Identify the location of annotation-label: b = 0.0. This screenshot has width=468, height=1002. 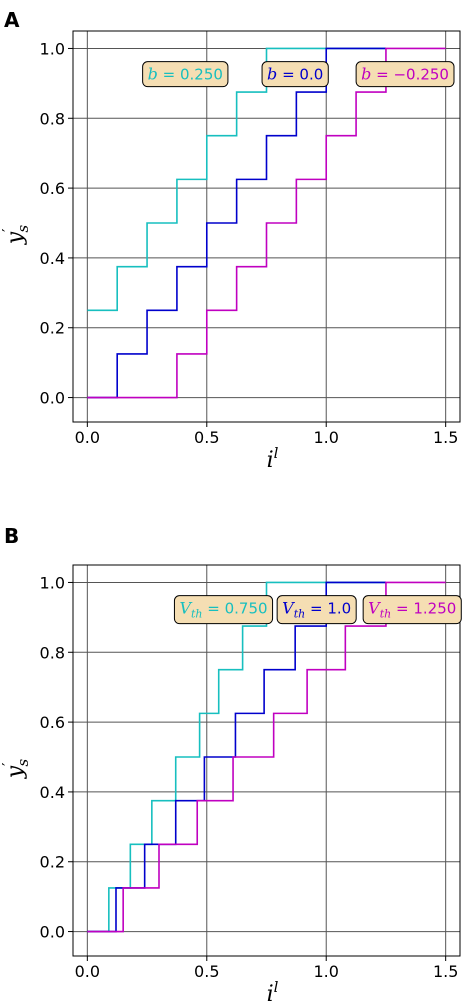
(295, 74).